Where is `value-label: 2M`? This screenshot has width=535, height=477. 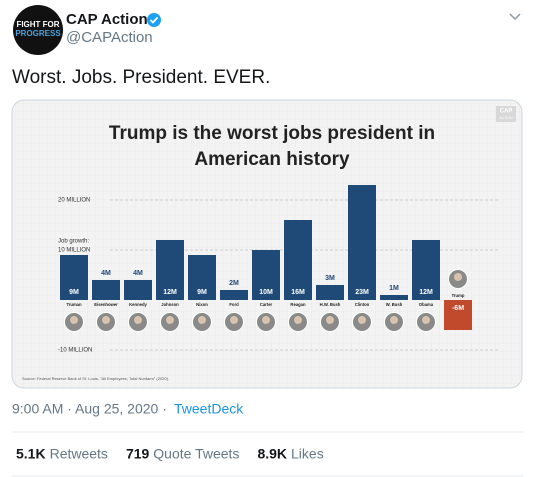 value-label: 2M is located at coordinates (234, 283).